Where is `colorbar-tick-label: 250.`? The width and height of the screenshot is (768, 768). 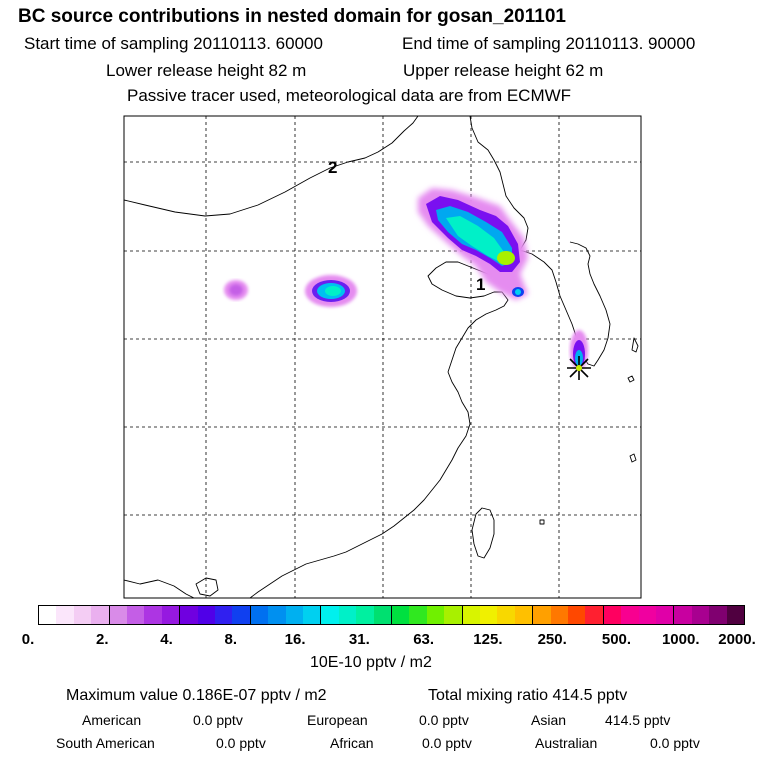
colorbar-tick-label: 250. is located at coordinates (552, 639).